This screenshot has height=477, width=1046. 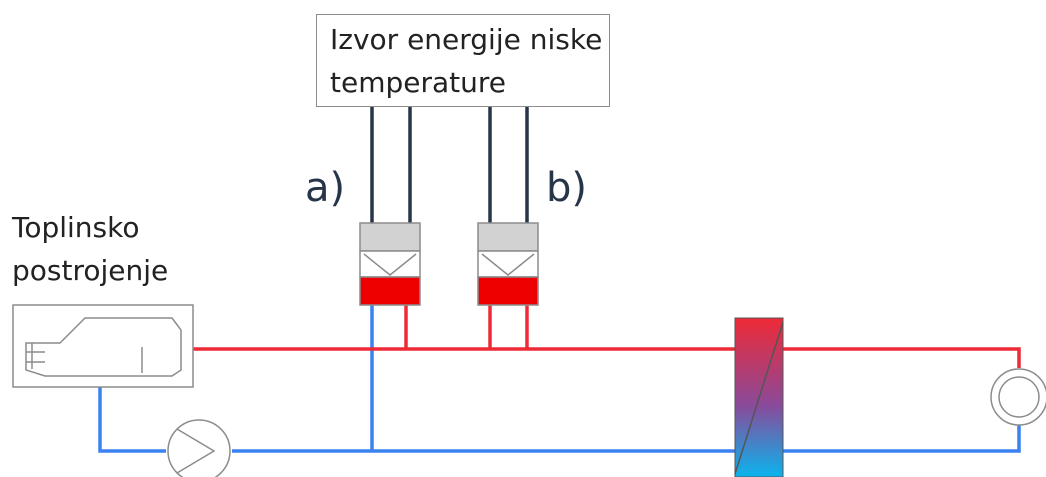 What do you see at coordinates (199, 448) in the screenshot?
I see `pump-icon` at bounding box center [199, 448].